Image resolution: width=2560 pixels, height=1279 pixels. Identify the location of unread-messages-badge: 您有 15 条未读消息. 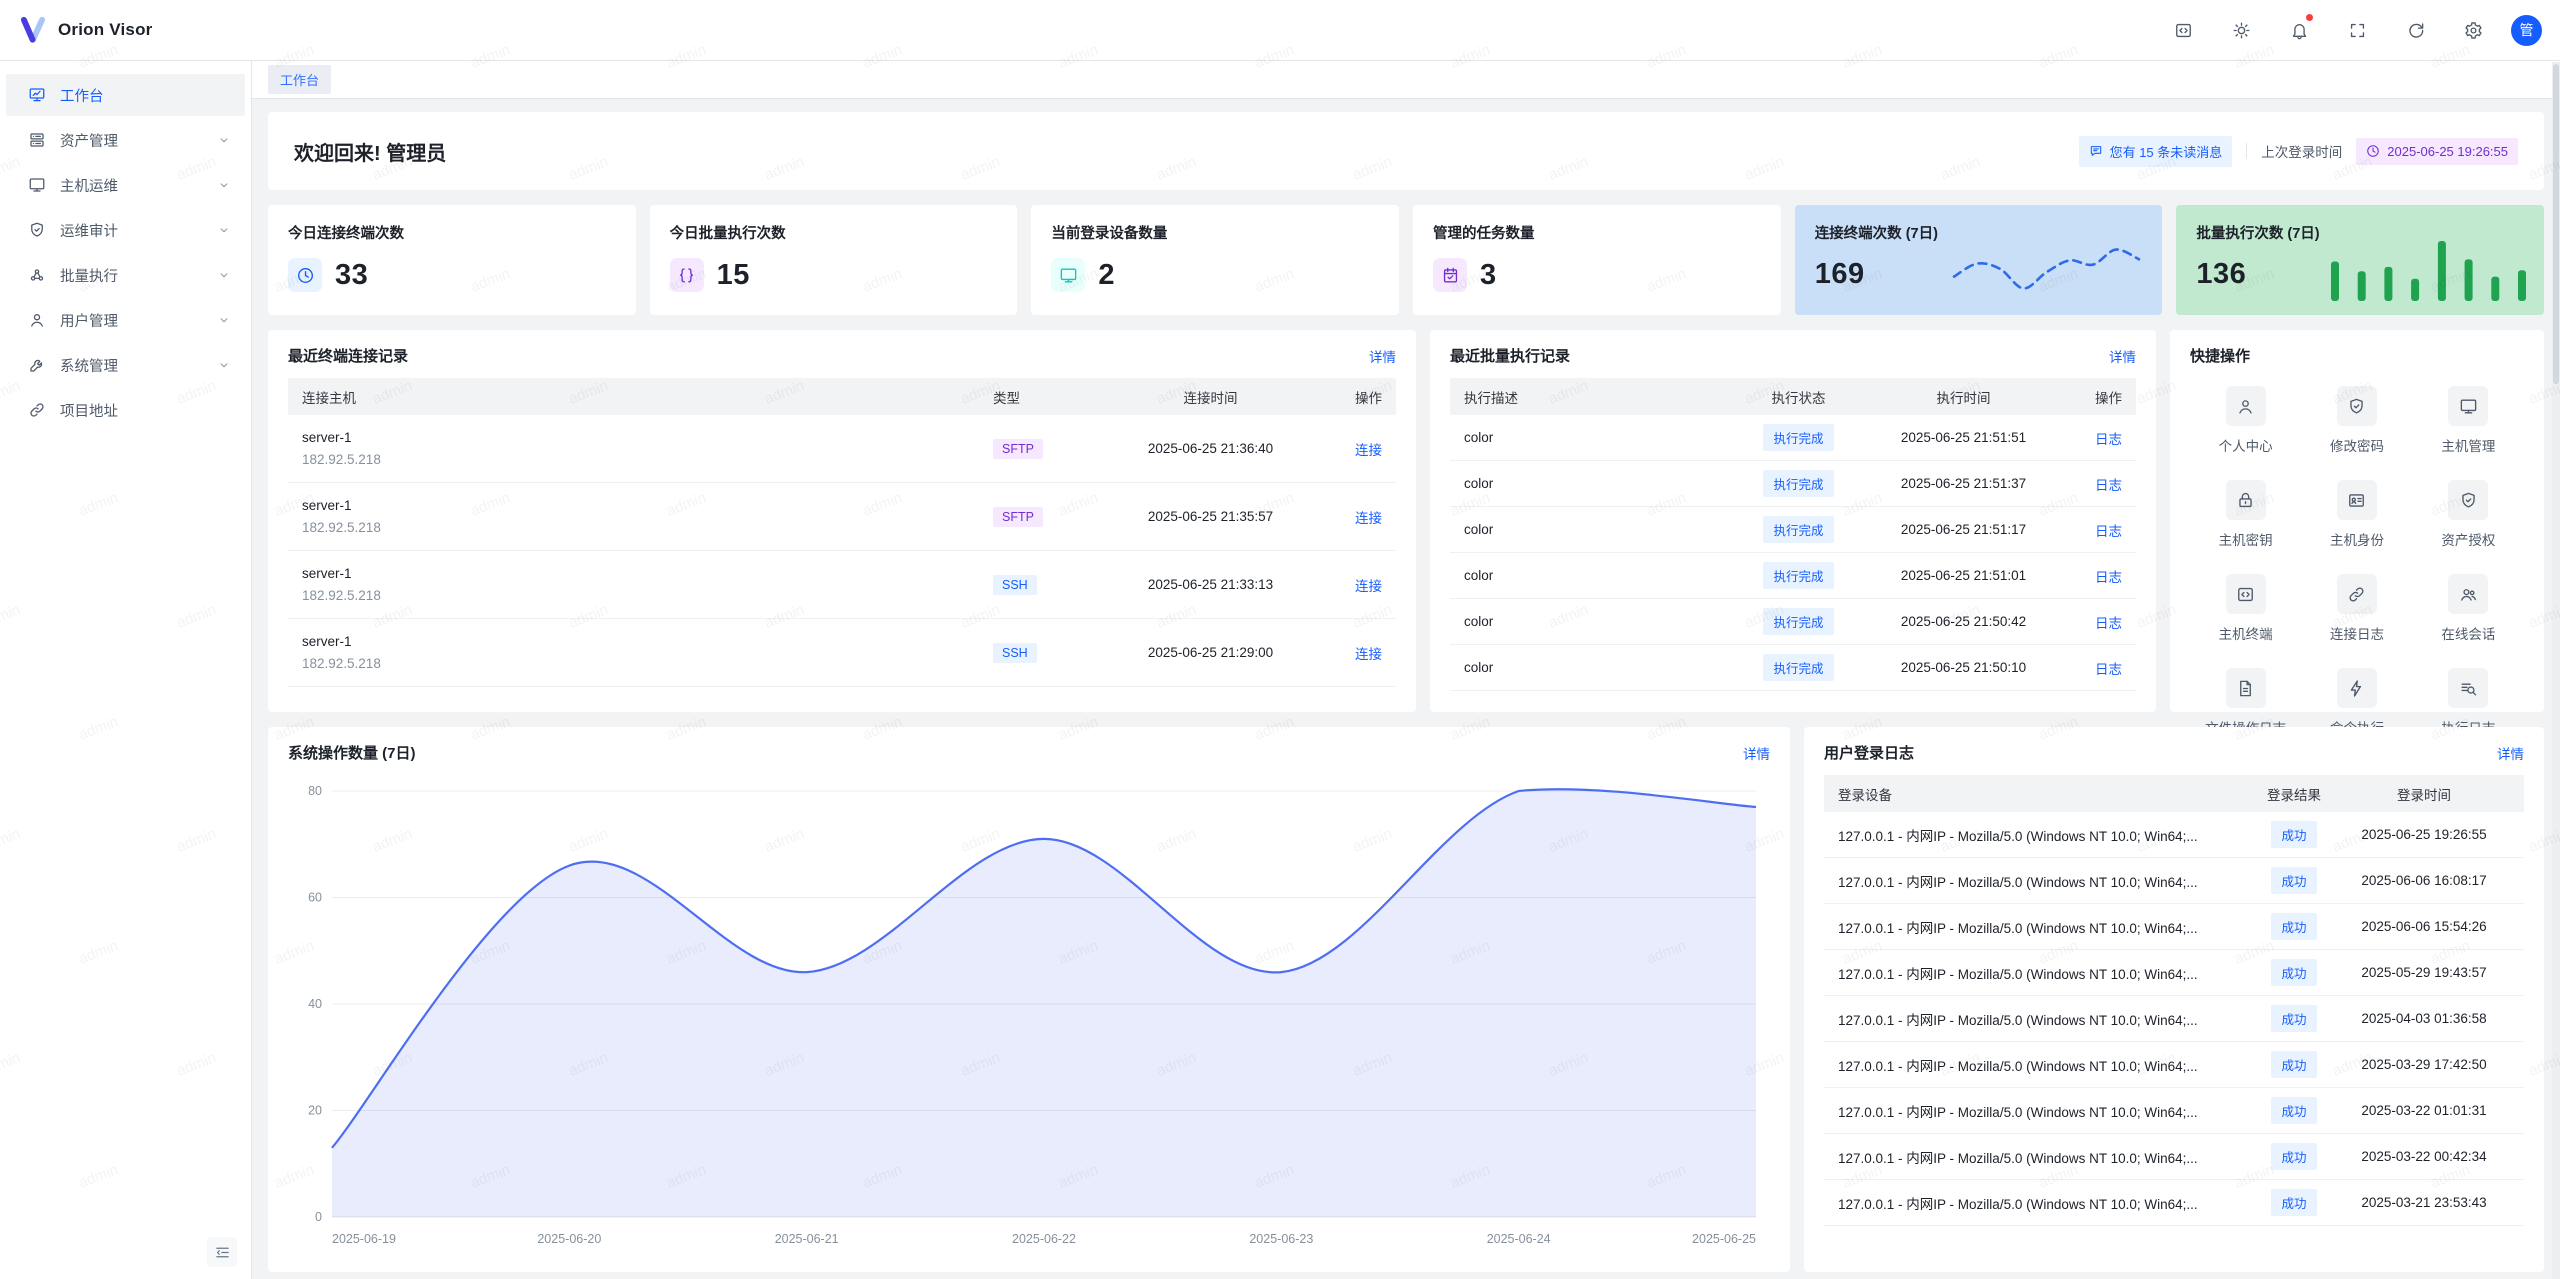
(2155, 151).